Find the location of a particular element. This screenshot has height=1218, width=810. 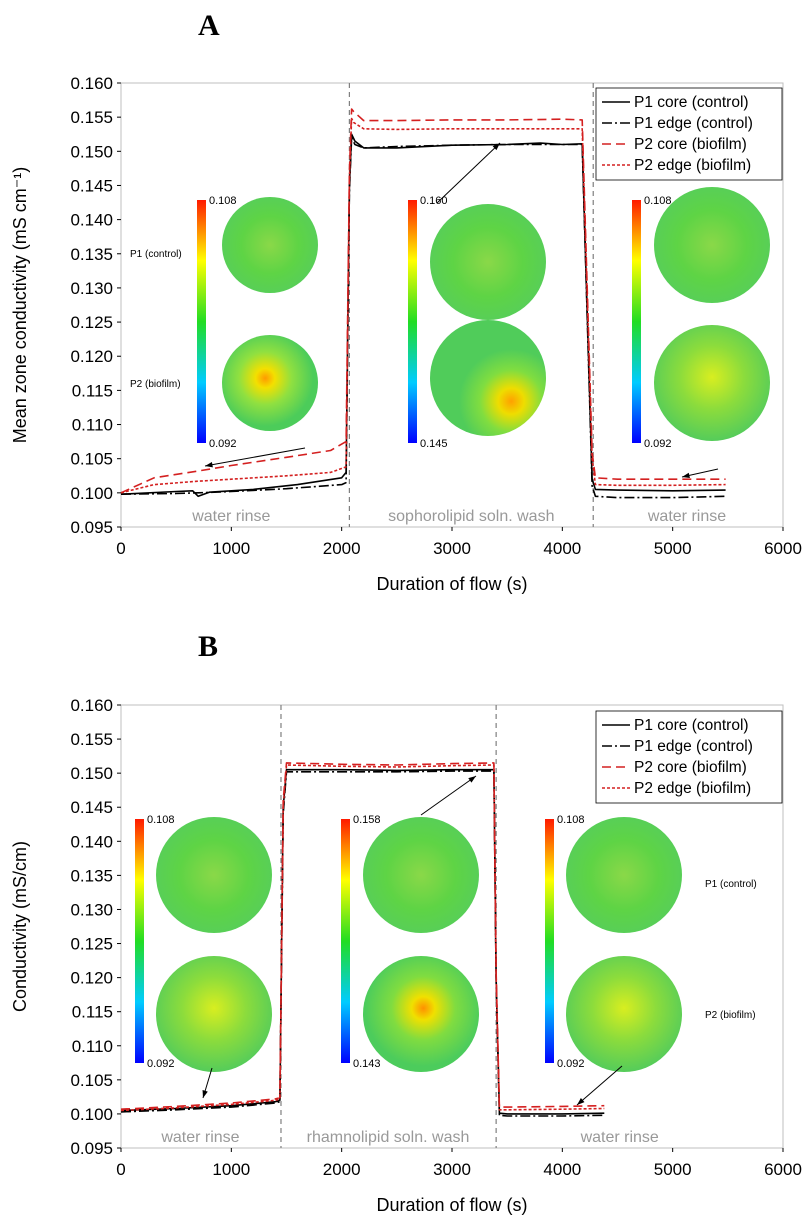

y-axis-title: Conductivity (mS/cm) is located at coordinates (20, 926).